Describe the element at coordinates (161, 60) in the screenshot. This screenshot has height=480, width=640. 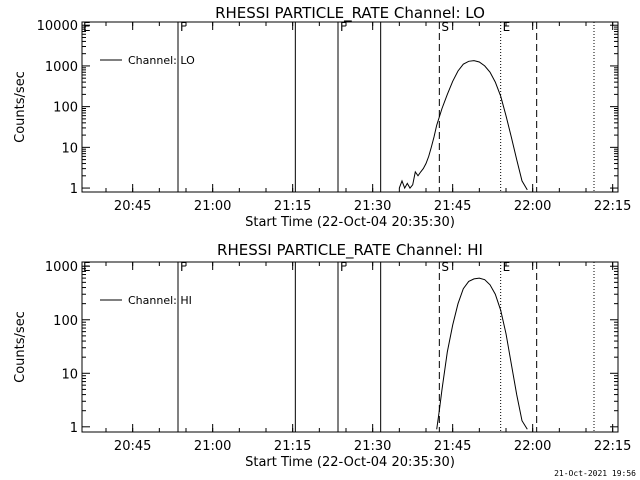
I see `legend-entry: Channel: LO` at that location.